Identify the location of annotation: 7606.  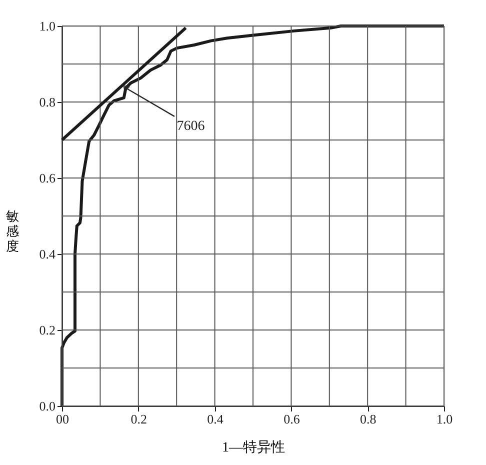
(190, 126).